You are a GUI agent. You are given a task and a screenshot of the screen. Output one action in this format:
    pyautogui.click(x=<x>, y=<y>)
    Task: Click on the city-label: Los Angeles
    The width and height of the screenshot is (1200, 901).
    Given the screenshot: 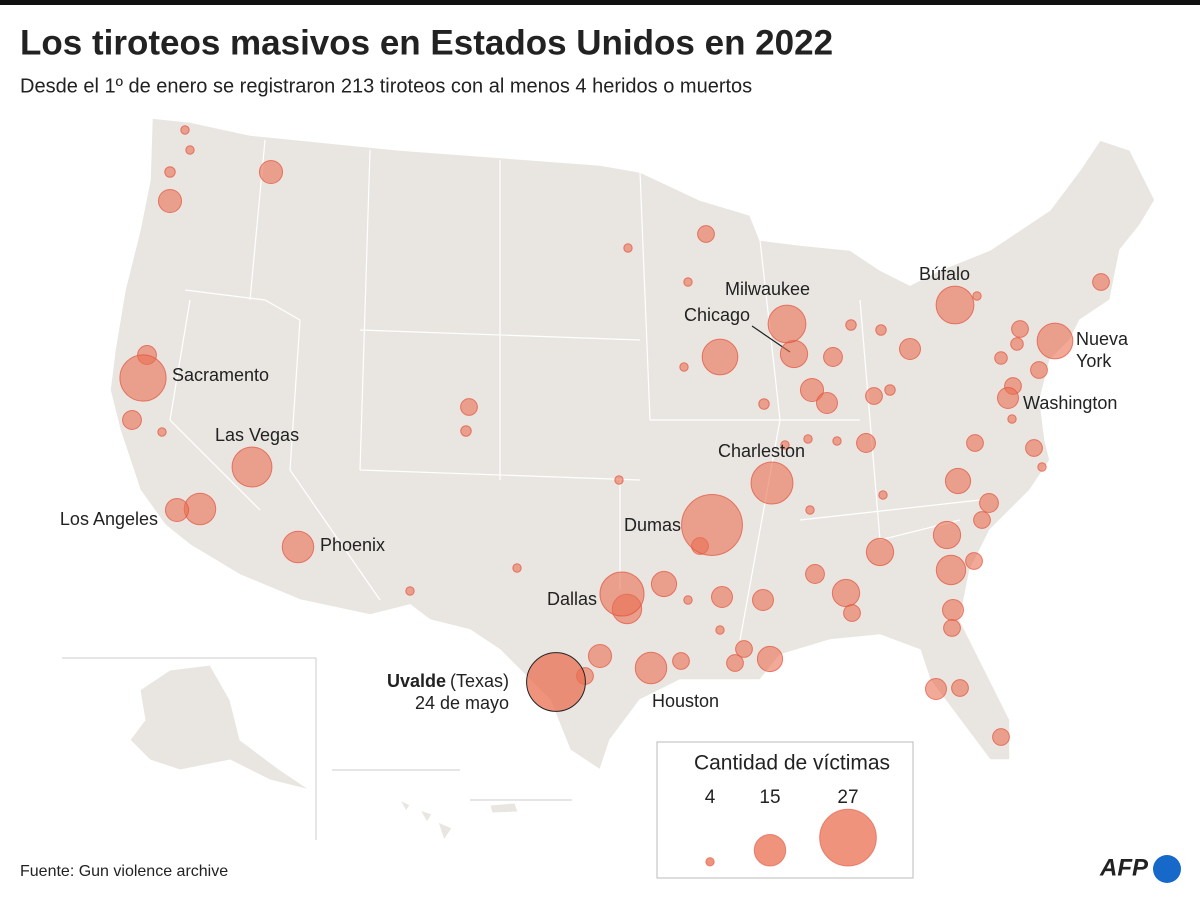 What is the action you would take?
    pyautogui.click(x=109, y=519)
    